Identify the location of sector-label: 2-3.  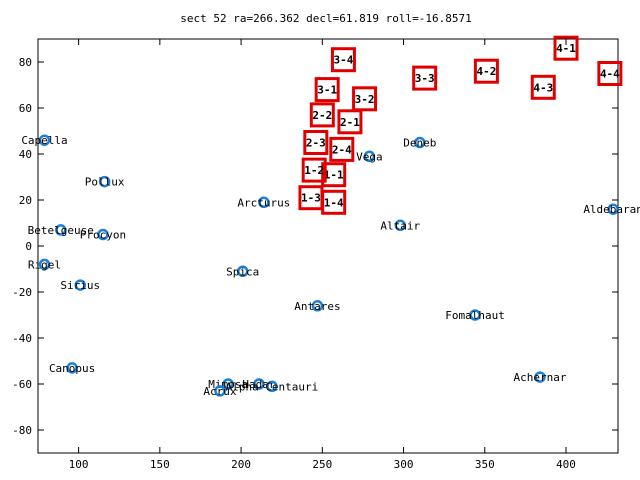
(316, 143).